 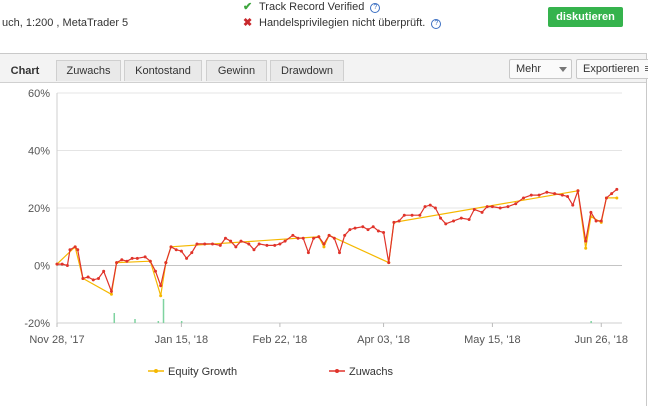 I want to click on account-info: uch, 1:200 , MetaTrader 5, so click(x=65, y=23).